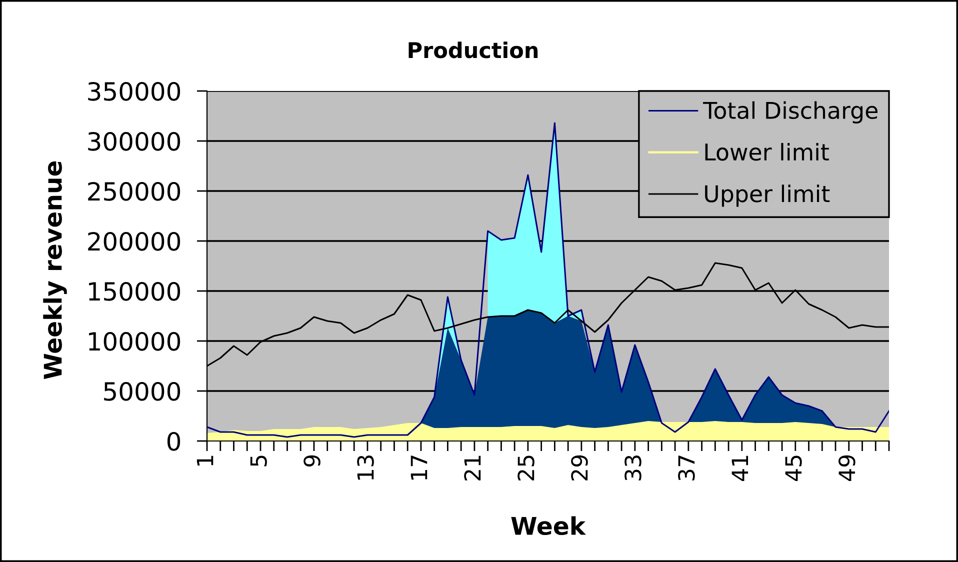 The height and width of the screenshot is (562, 958). I want to click on chart-title: Production, so click(473, 50).